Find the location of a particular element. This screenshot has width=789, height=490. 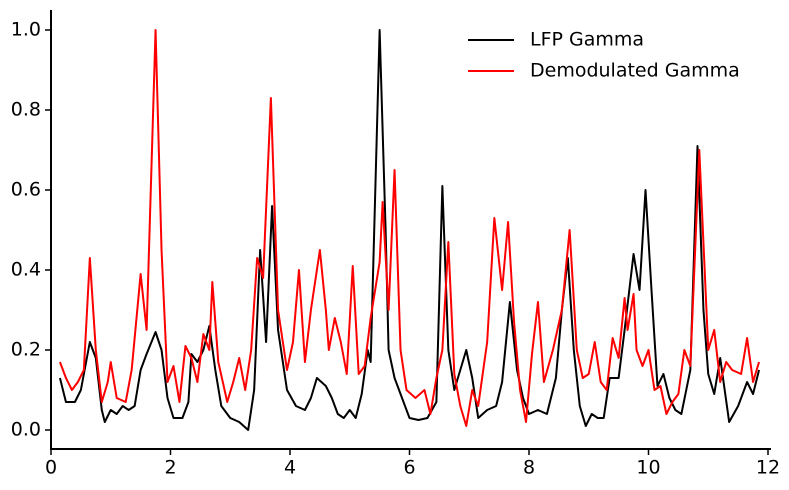

x-tick-label: 6 is located at coordinates (409, 468).